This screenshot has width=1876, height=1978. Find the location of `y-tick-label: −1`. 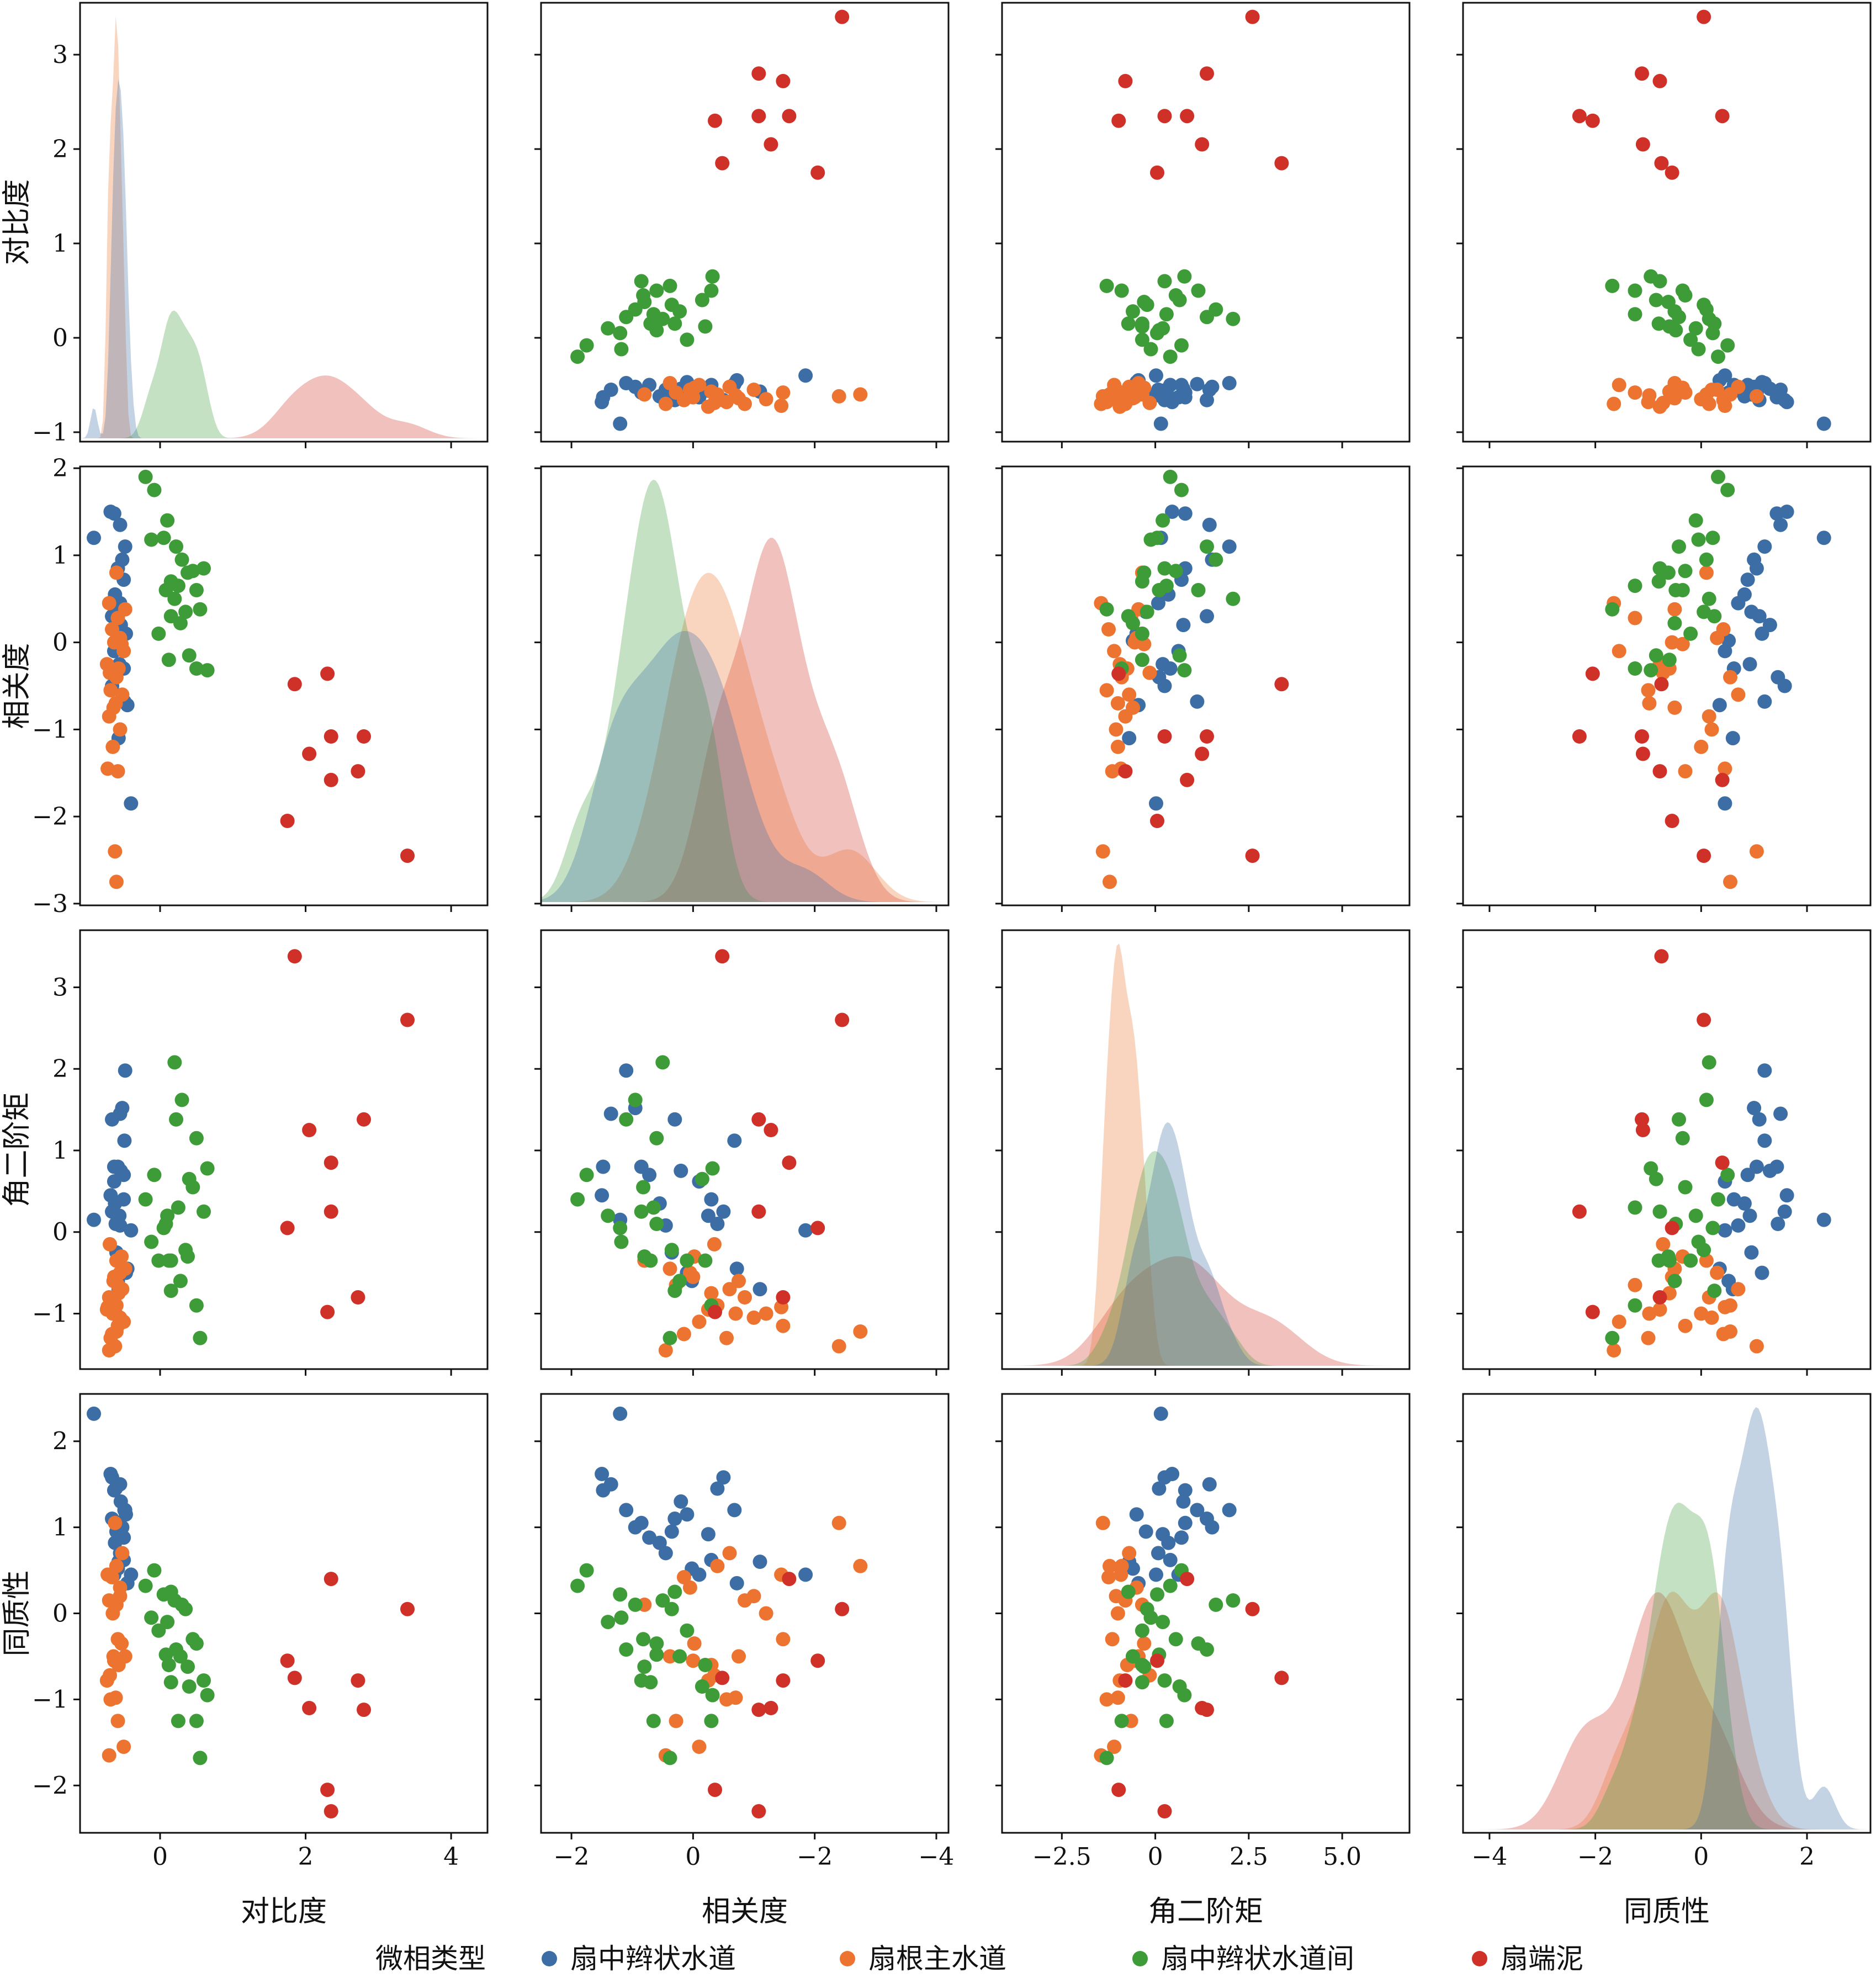

y-tick-label: −1 is located at coordinates (50, 432).